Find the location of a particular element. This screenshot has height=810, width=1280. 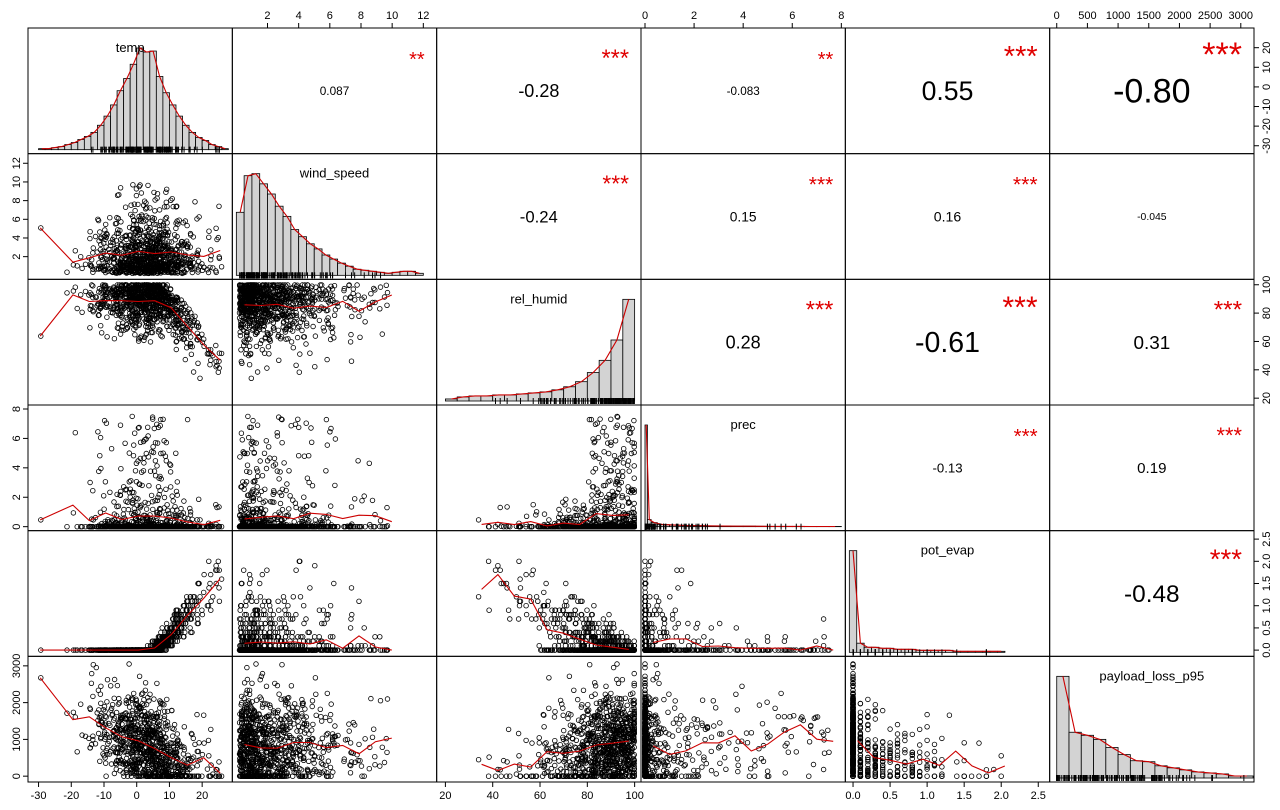

panel-1-1: wind_speed is located at coordinates (334, 216).